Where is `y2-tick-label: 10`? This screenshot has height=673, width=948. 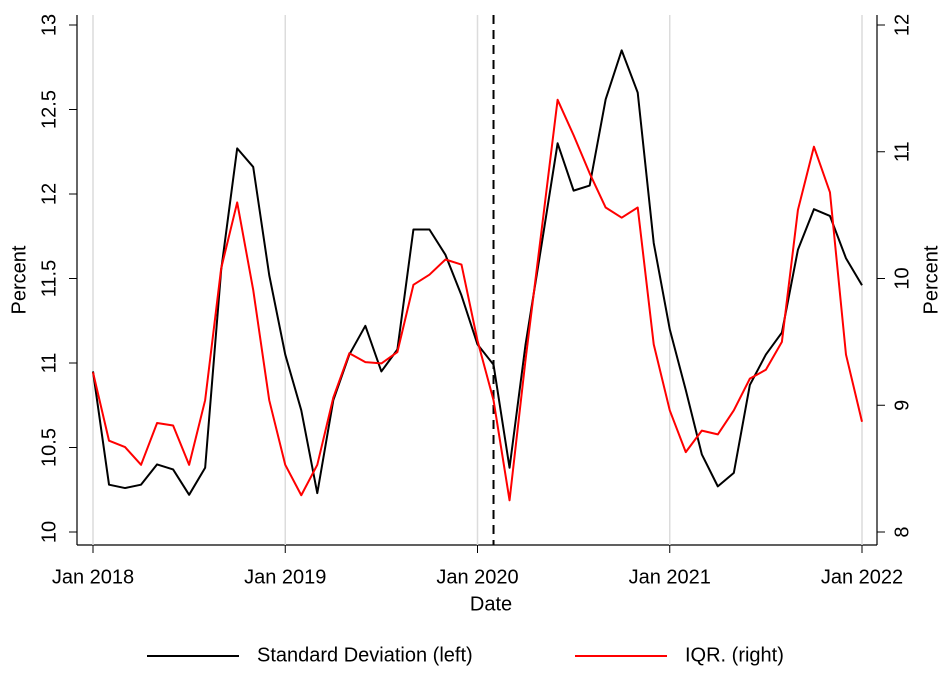 y2-tick-label: 10 is located at coordinates (902, 278).